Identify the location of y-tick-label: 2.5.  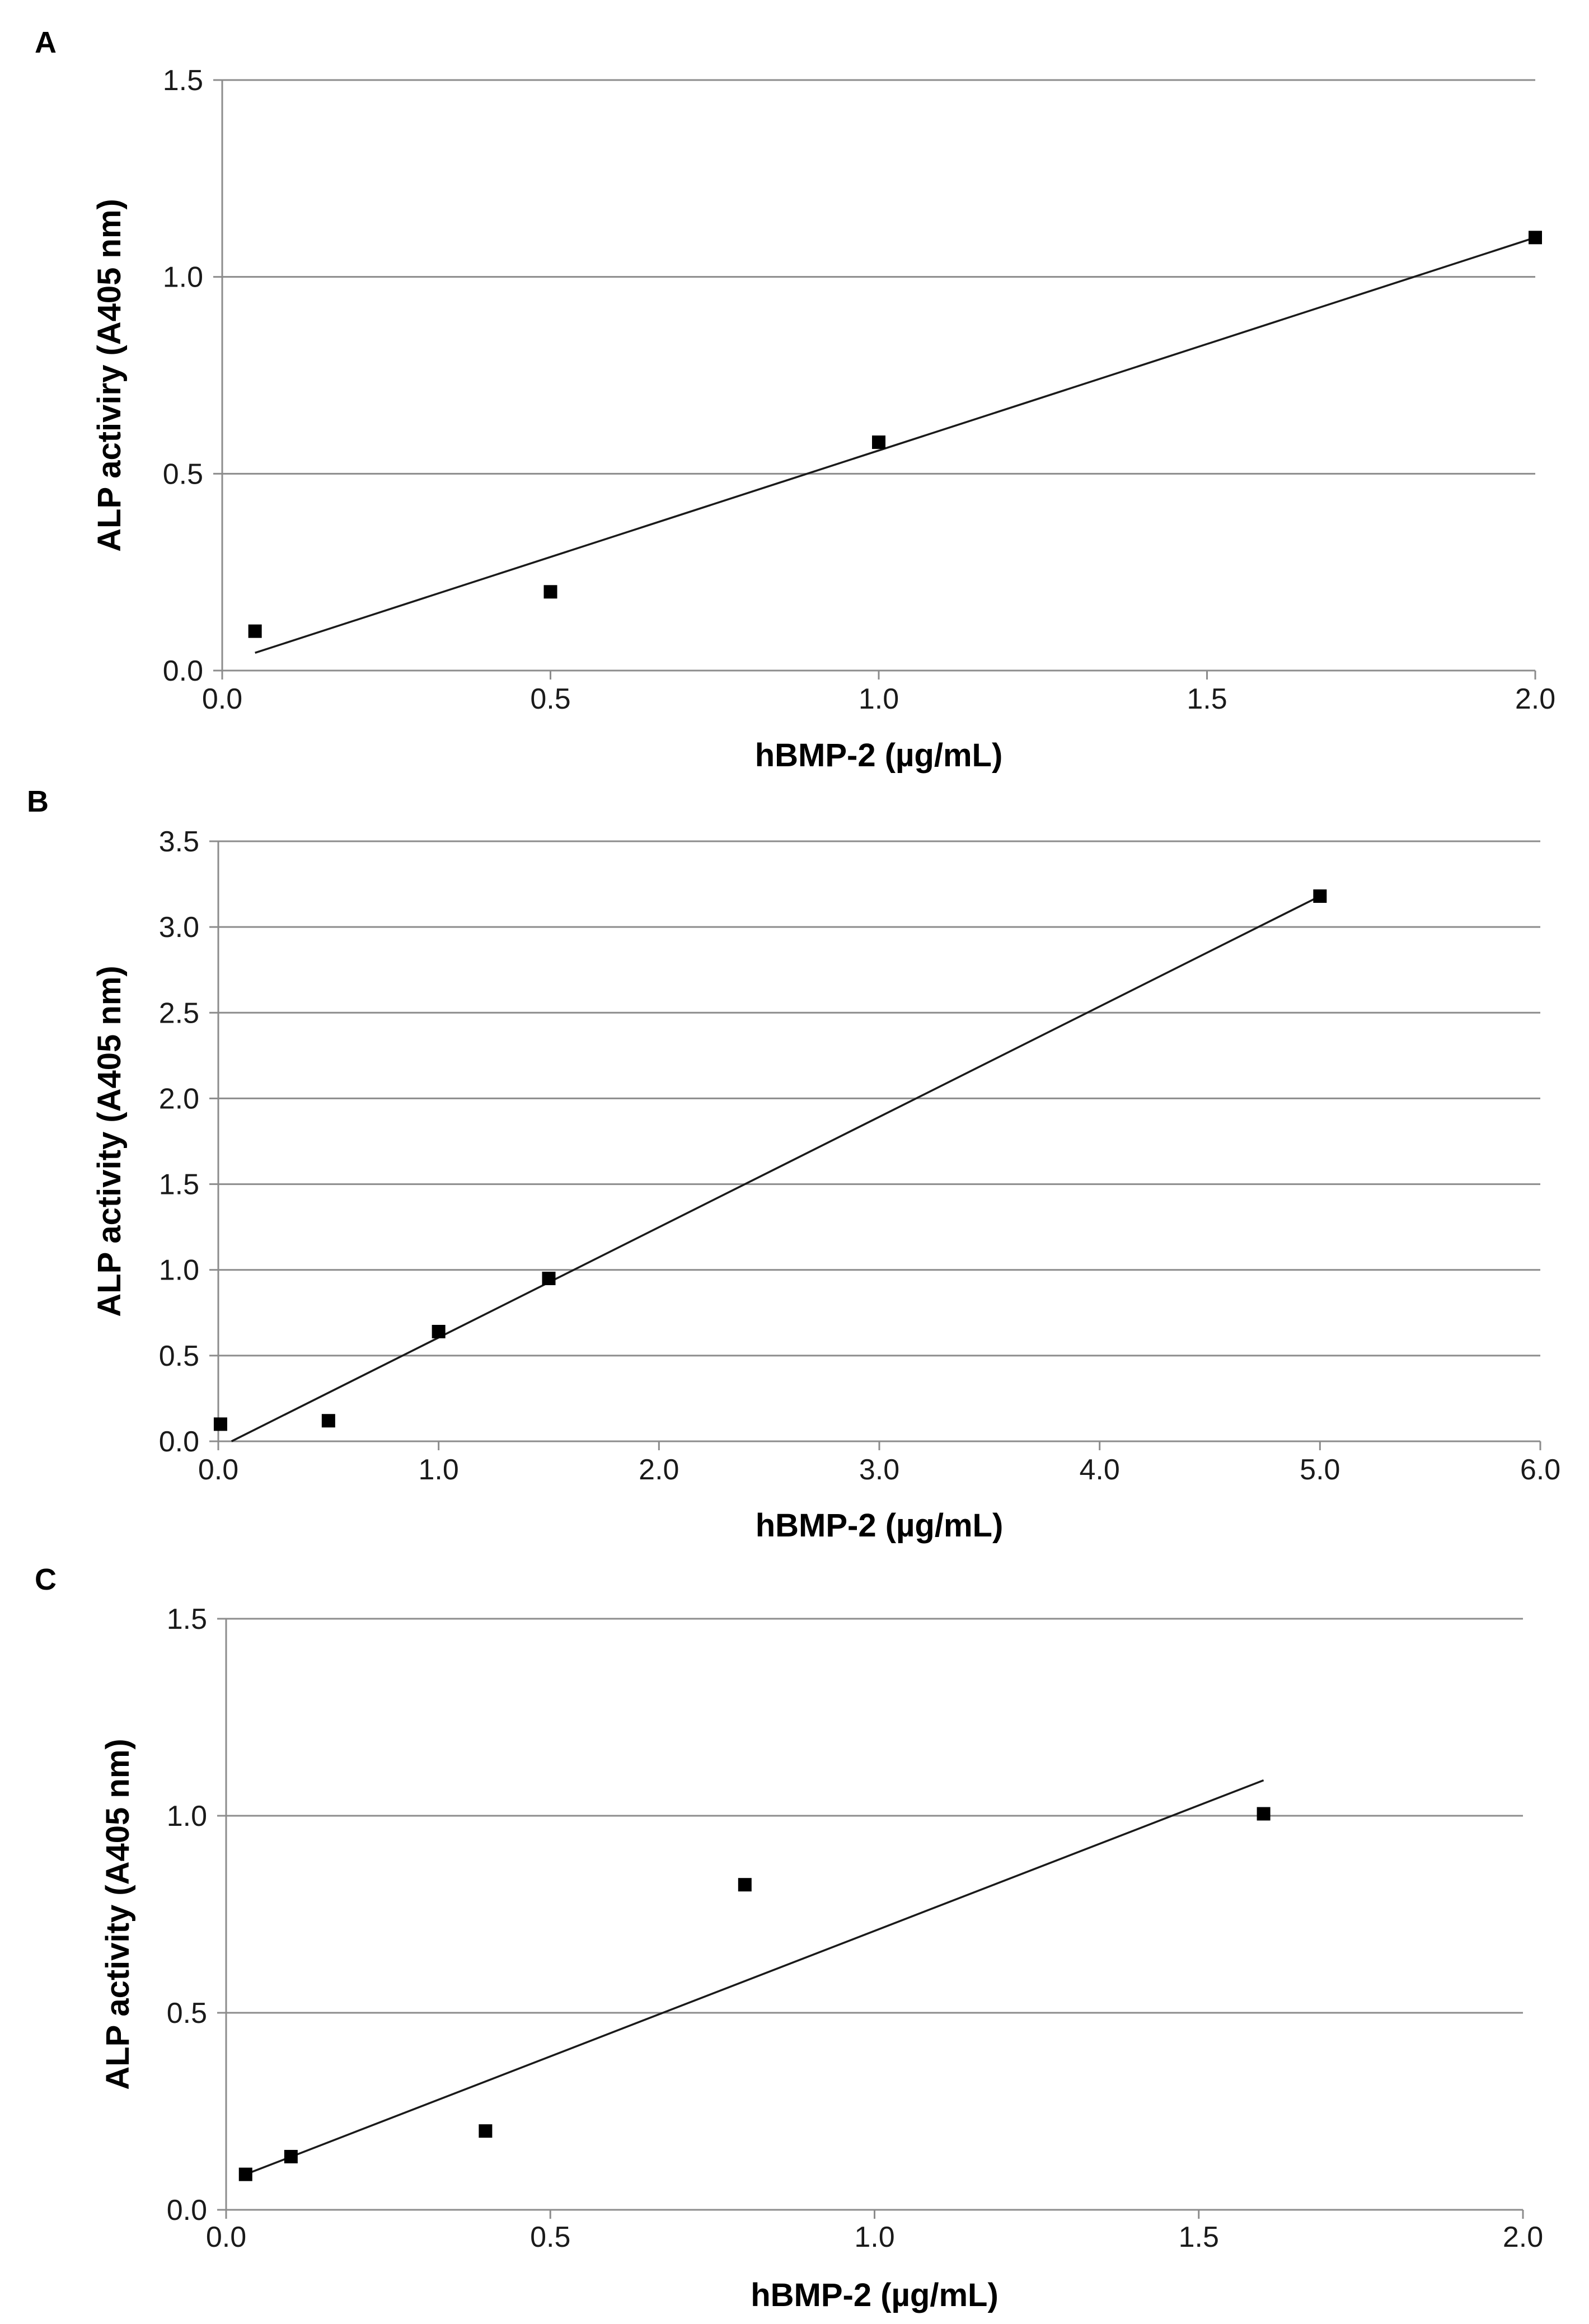
(179, 1013).